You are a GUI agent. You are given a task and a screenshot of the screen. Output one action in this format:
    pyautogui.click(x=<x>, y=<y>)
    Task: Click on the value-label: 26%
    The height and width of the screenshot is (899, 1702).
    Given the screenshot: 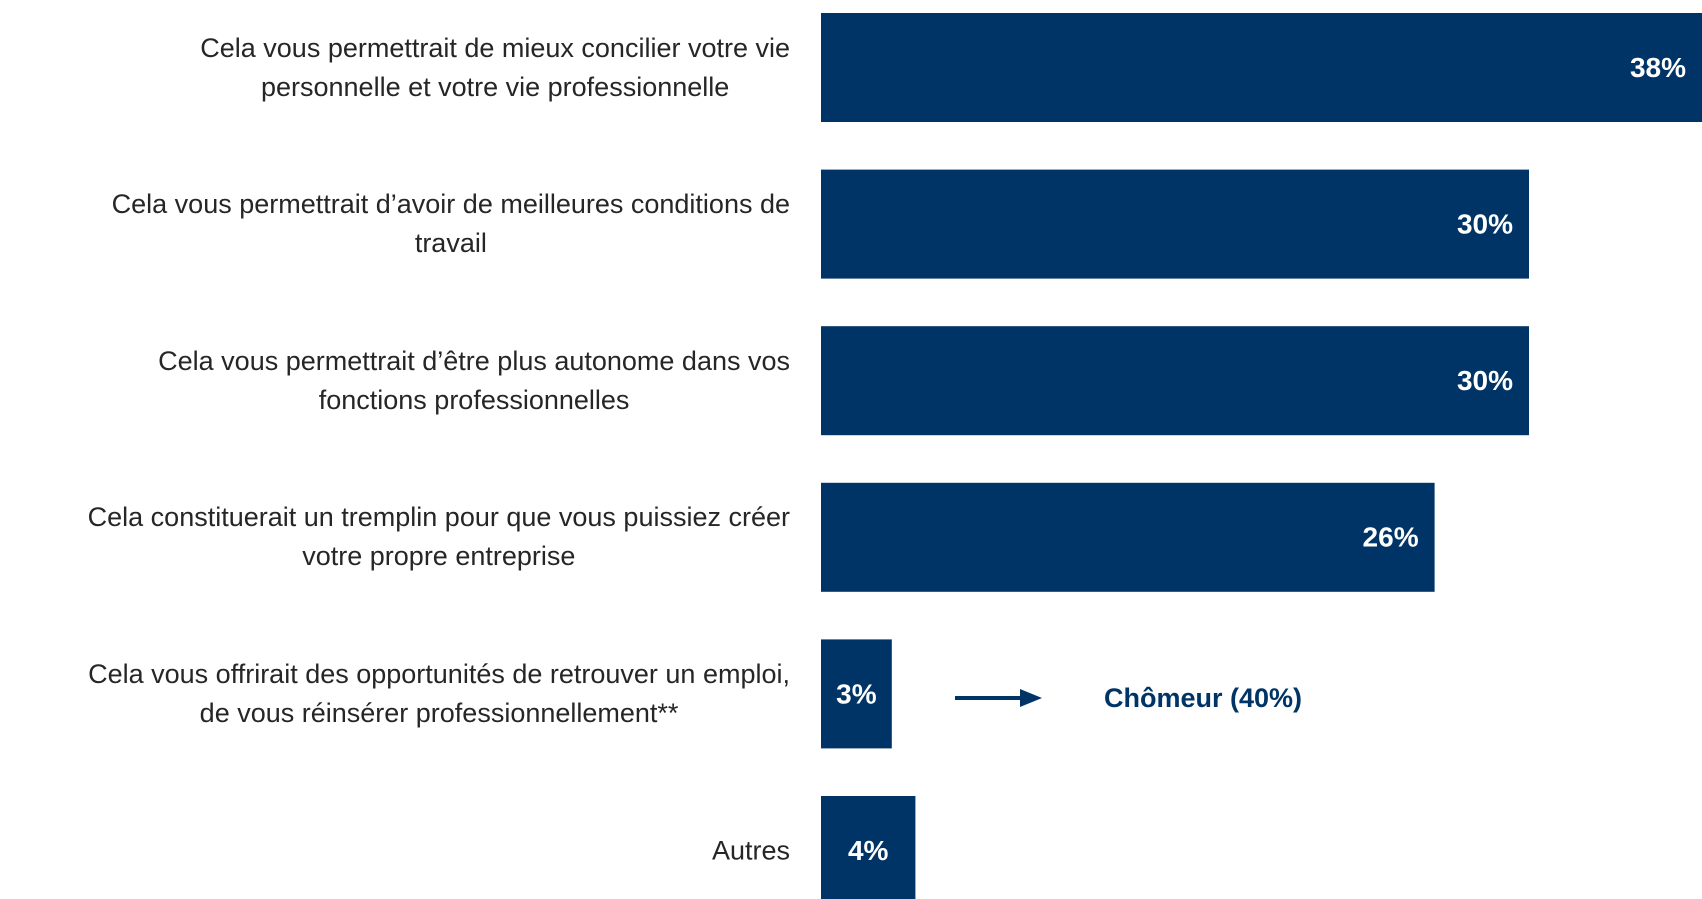 What is the action you would take?
    pyautogui.click(x=1391, y=537)
    